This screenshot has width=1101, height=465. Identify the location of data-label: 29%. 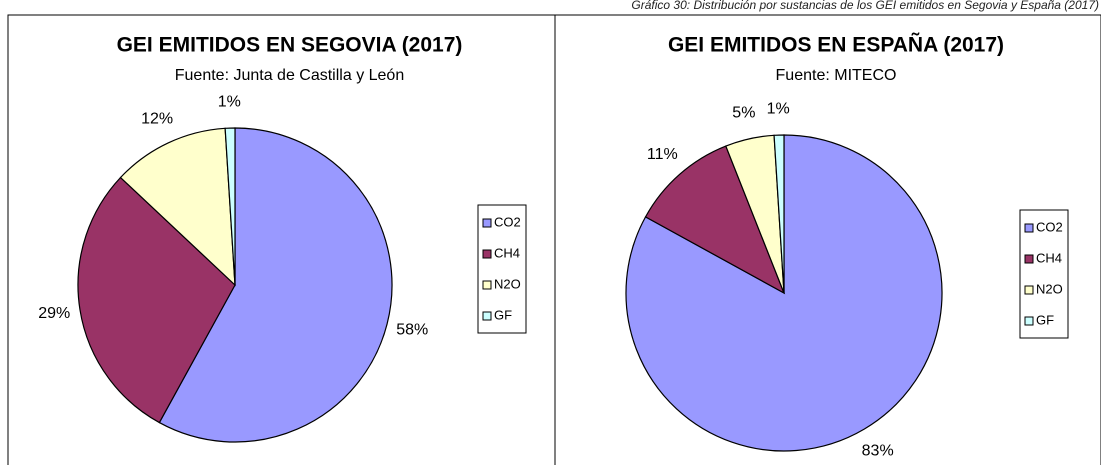
(54, 313).